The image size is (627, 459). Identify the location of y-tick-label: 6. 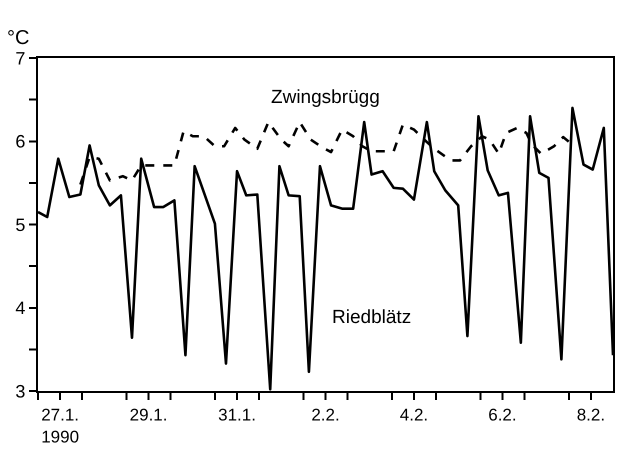
(20, 142).